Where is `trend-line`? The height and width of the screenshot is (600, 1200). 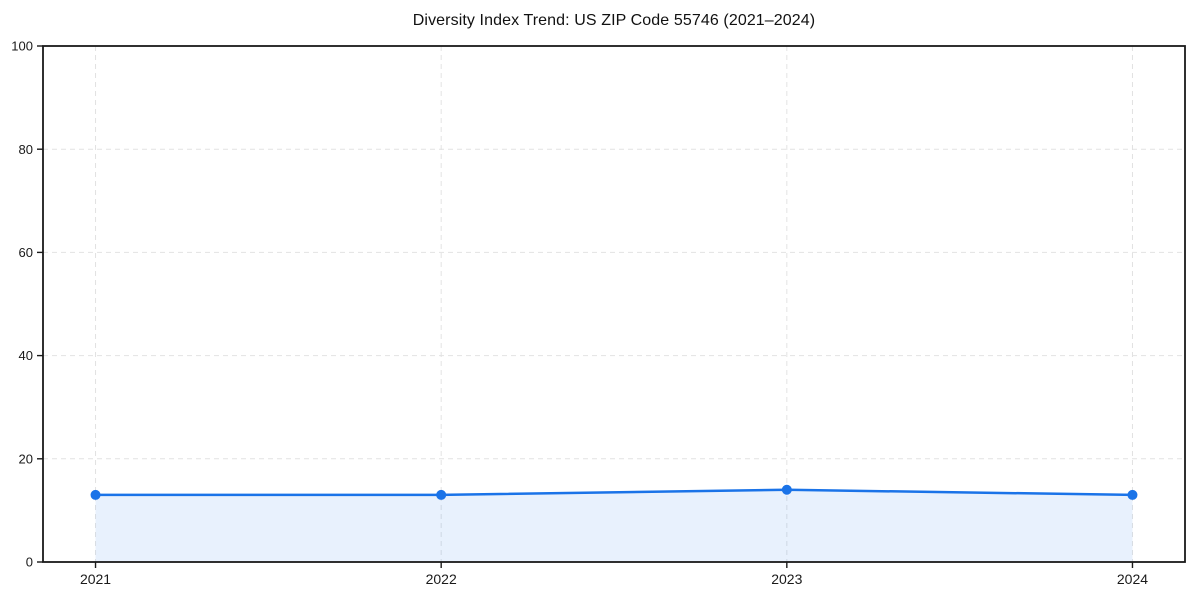
trend-line is located at coordinates (614, 492).